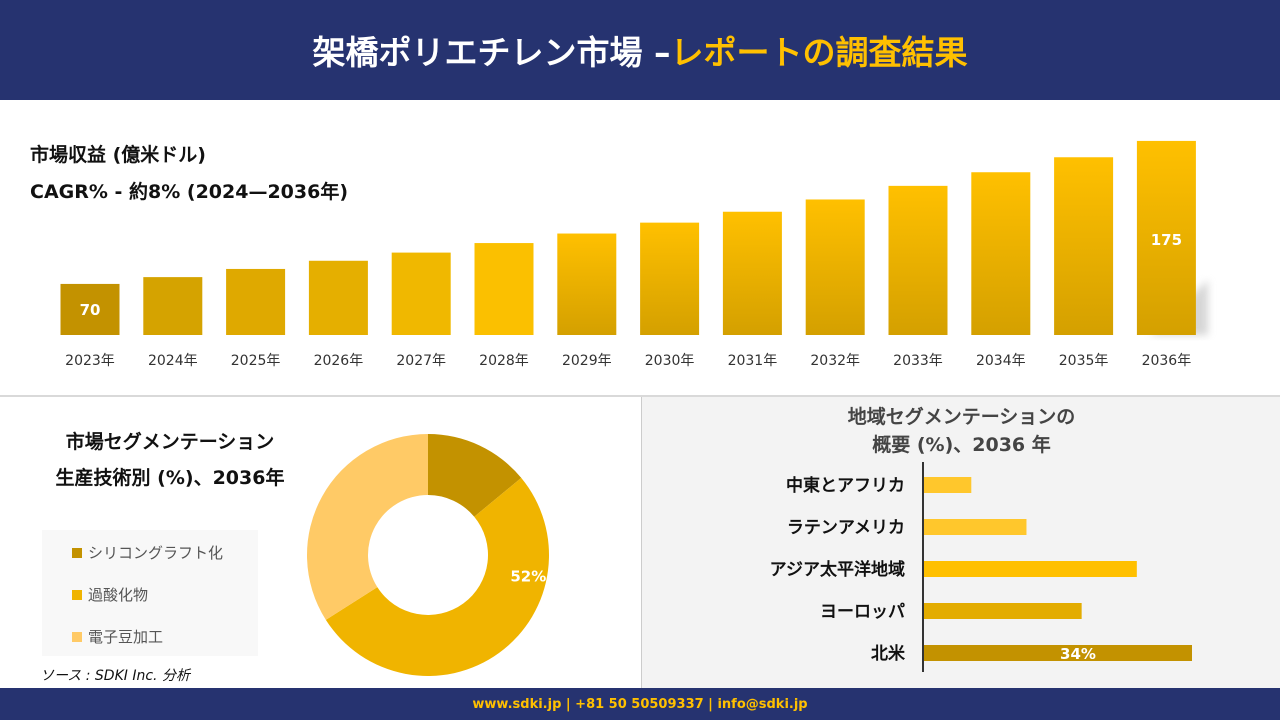  I want to click on x-tick-label: 2035年, so click(1084, 361).